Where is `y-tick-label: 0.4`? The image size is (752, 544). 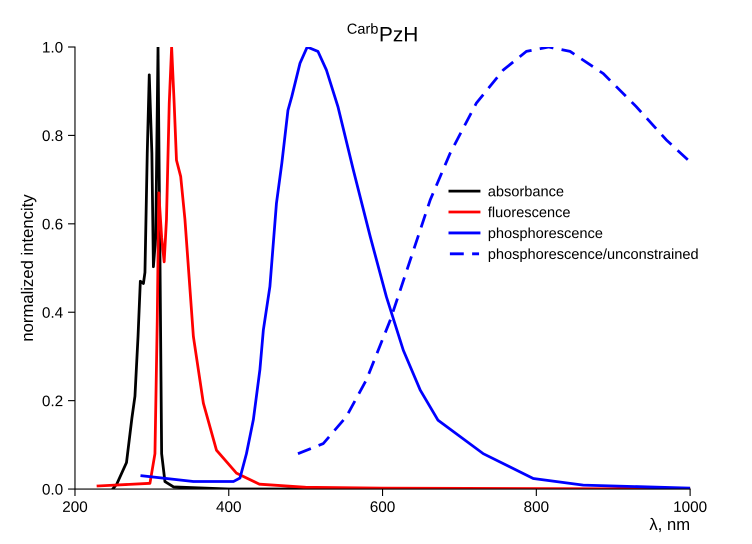
y-tick-label: 0.4 is located at coordinates (52, 312).